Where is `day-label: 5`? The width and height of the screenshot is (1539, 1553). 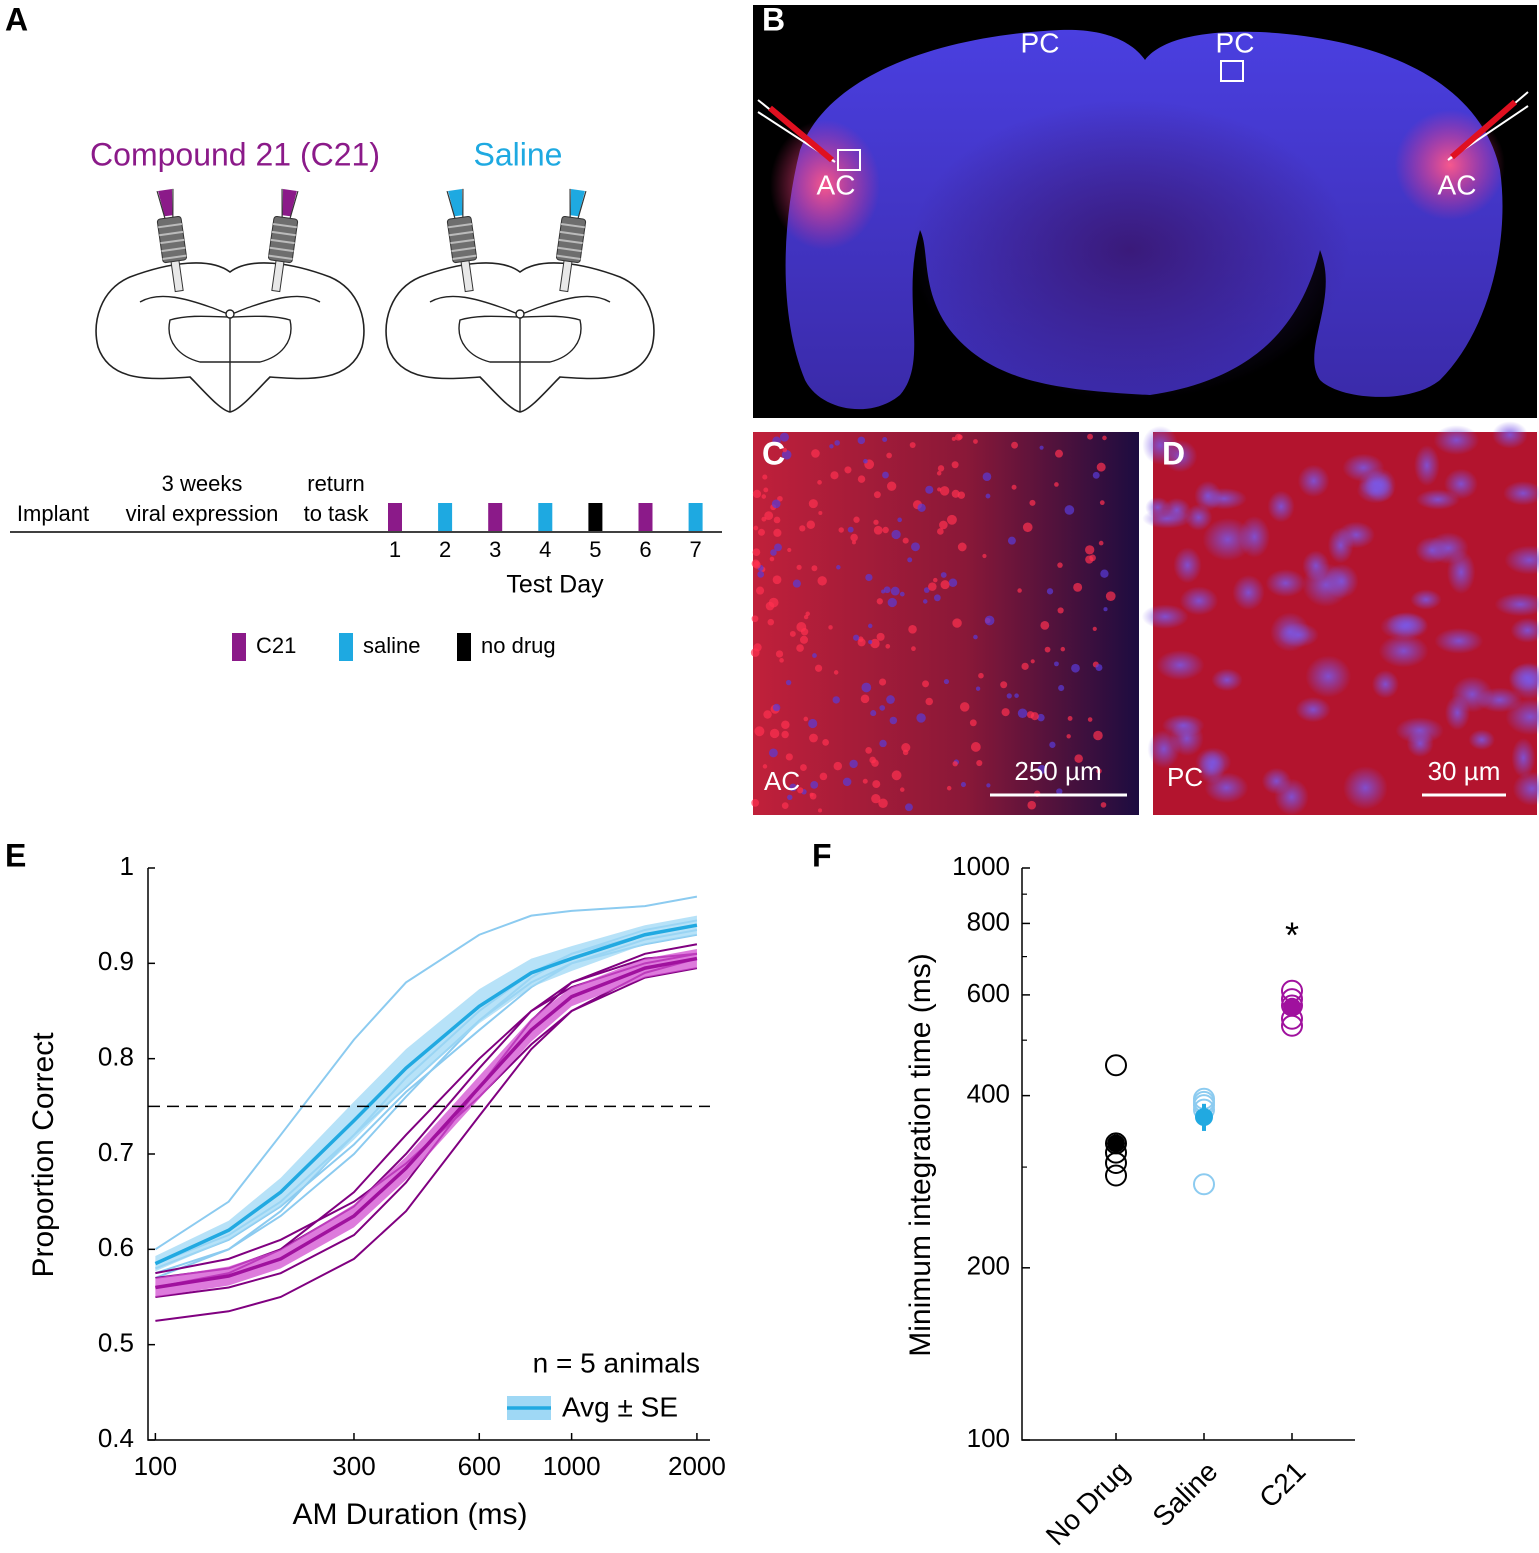 day-label: 5 is located at coordinates (595, 549).